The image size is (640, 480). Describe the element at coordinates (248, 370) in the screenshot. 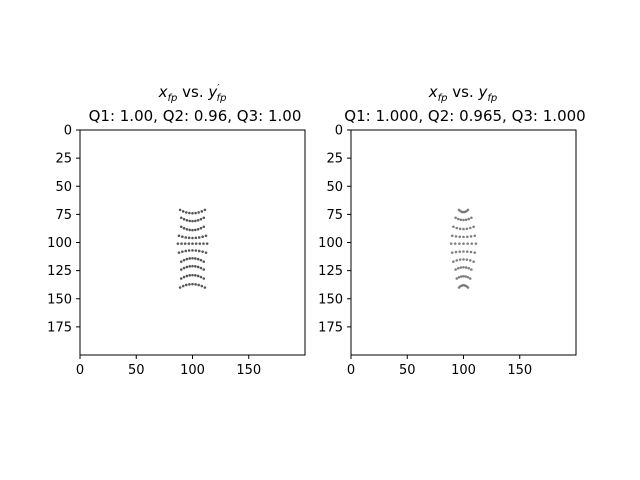

I see `x-tick-label: 150` at that location.